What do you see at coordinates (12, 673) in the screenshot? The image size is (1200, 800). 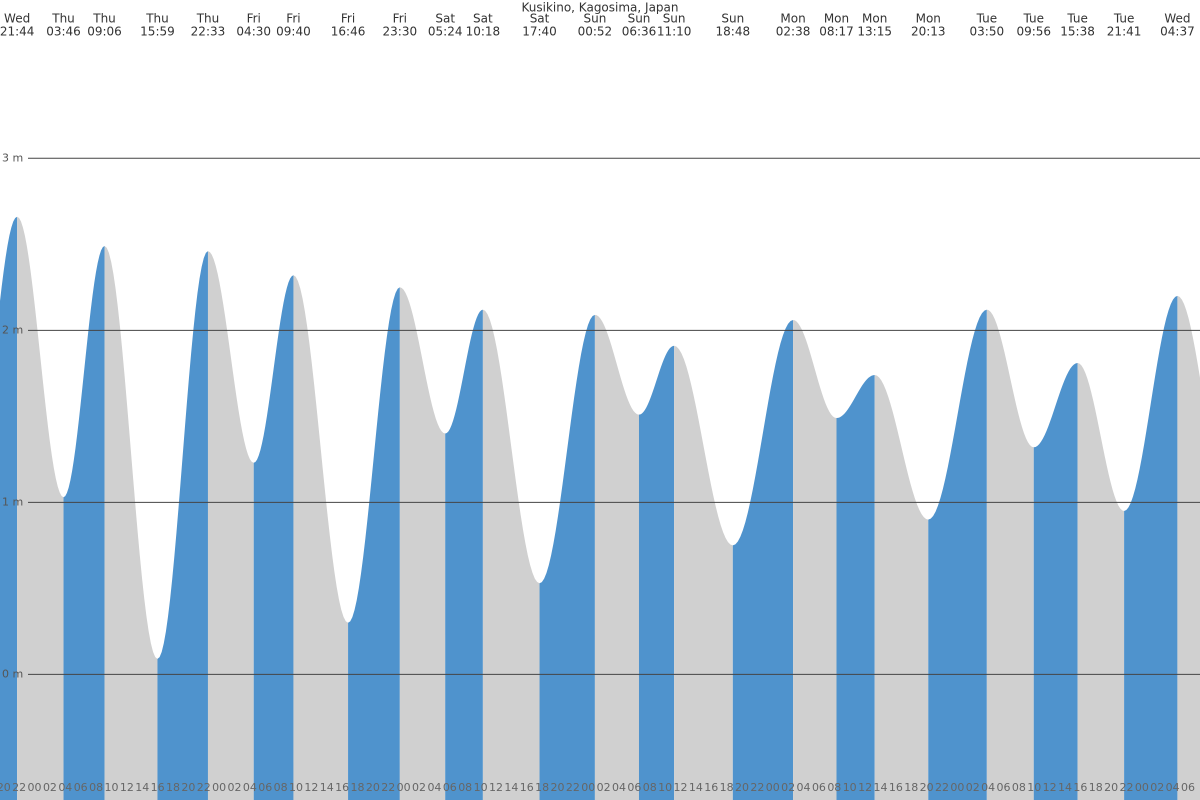 I see `y-tick-label: 0 m` at bounding box center [12, 673].